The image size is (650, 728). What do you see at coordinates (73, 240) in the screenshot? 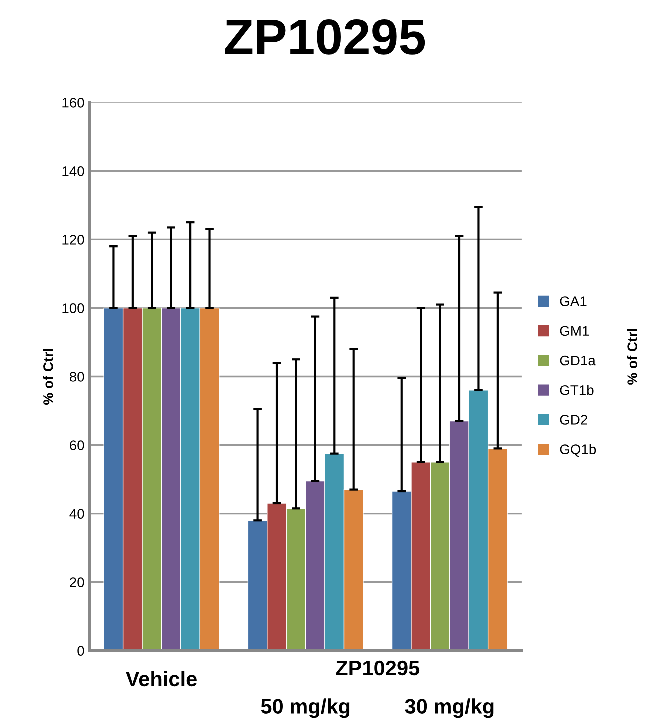
I see `y-tick-label: 120` at bounding box center [73, 240].